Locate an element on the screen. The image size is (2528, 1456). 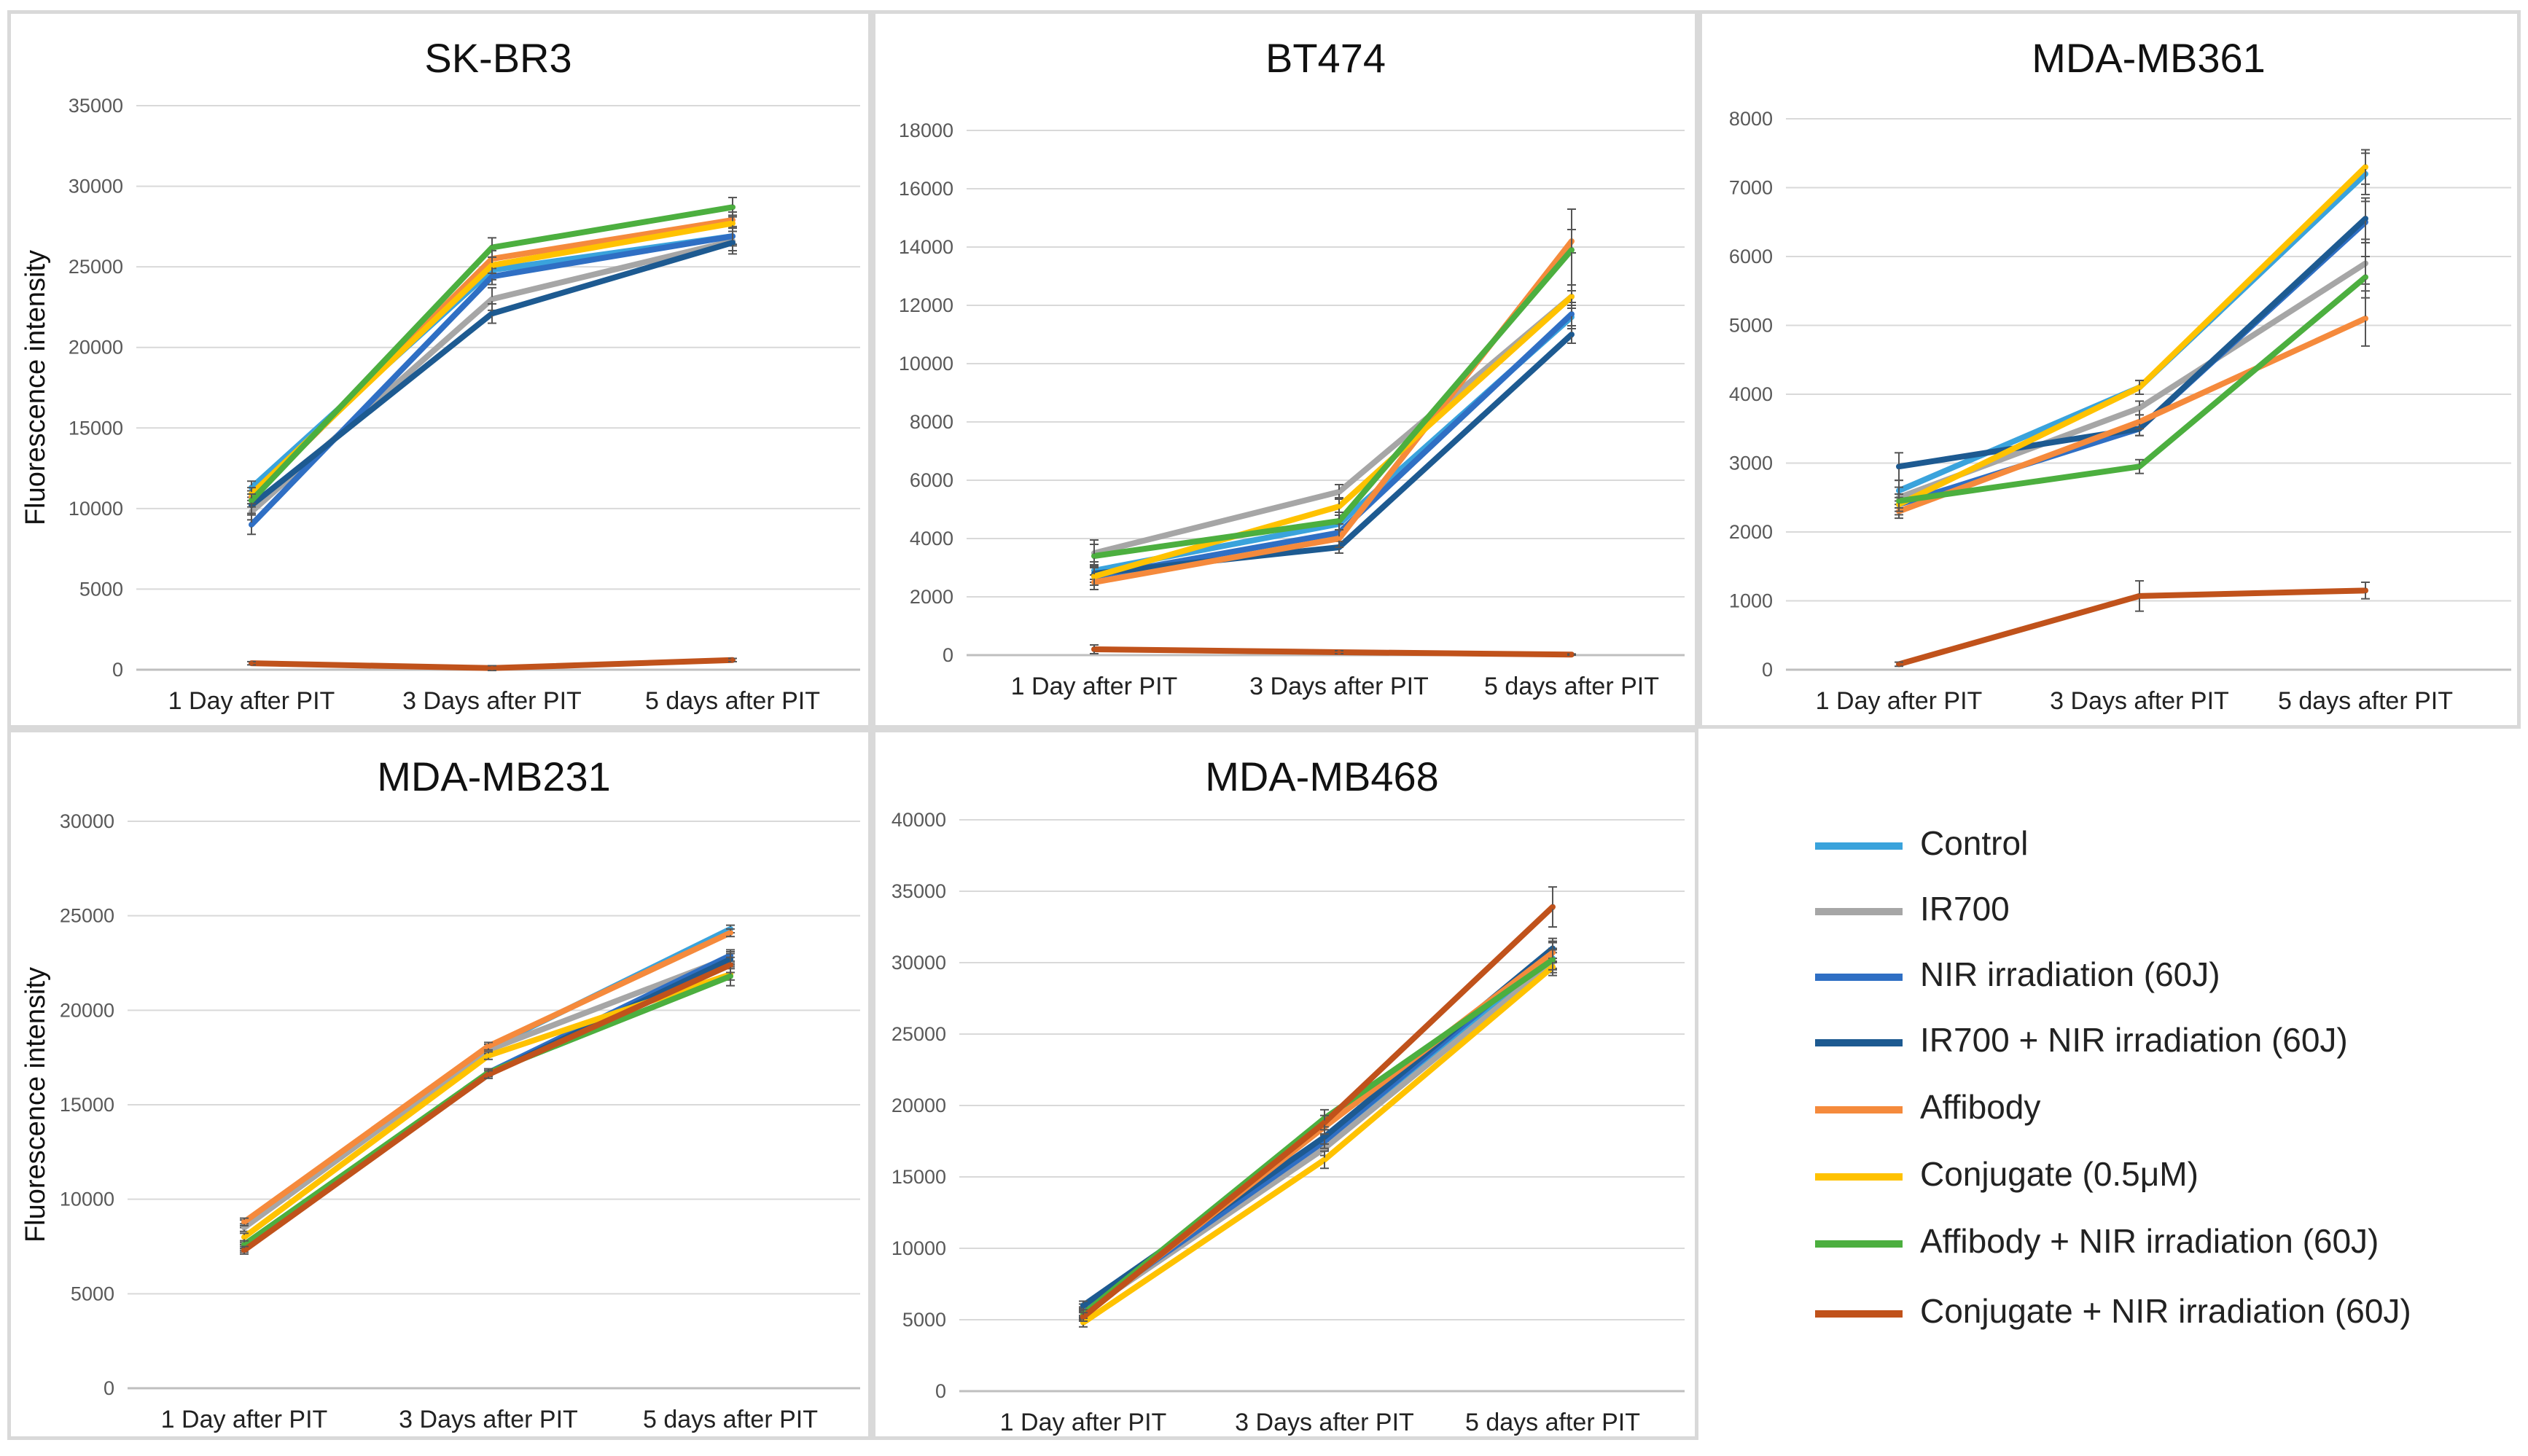
y-tick-label: 40000 is located at coordinates (919, 820).